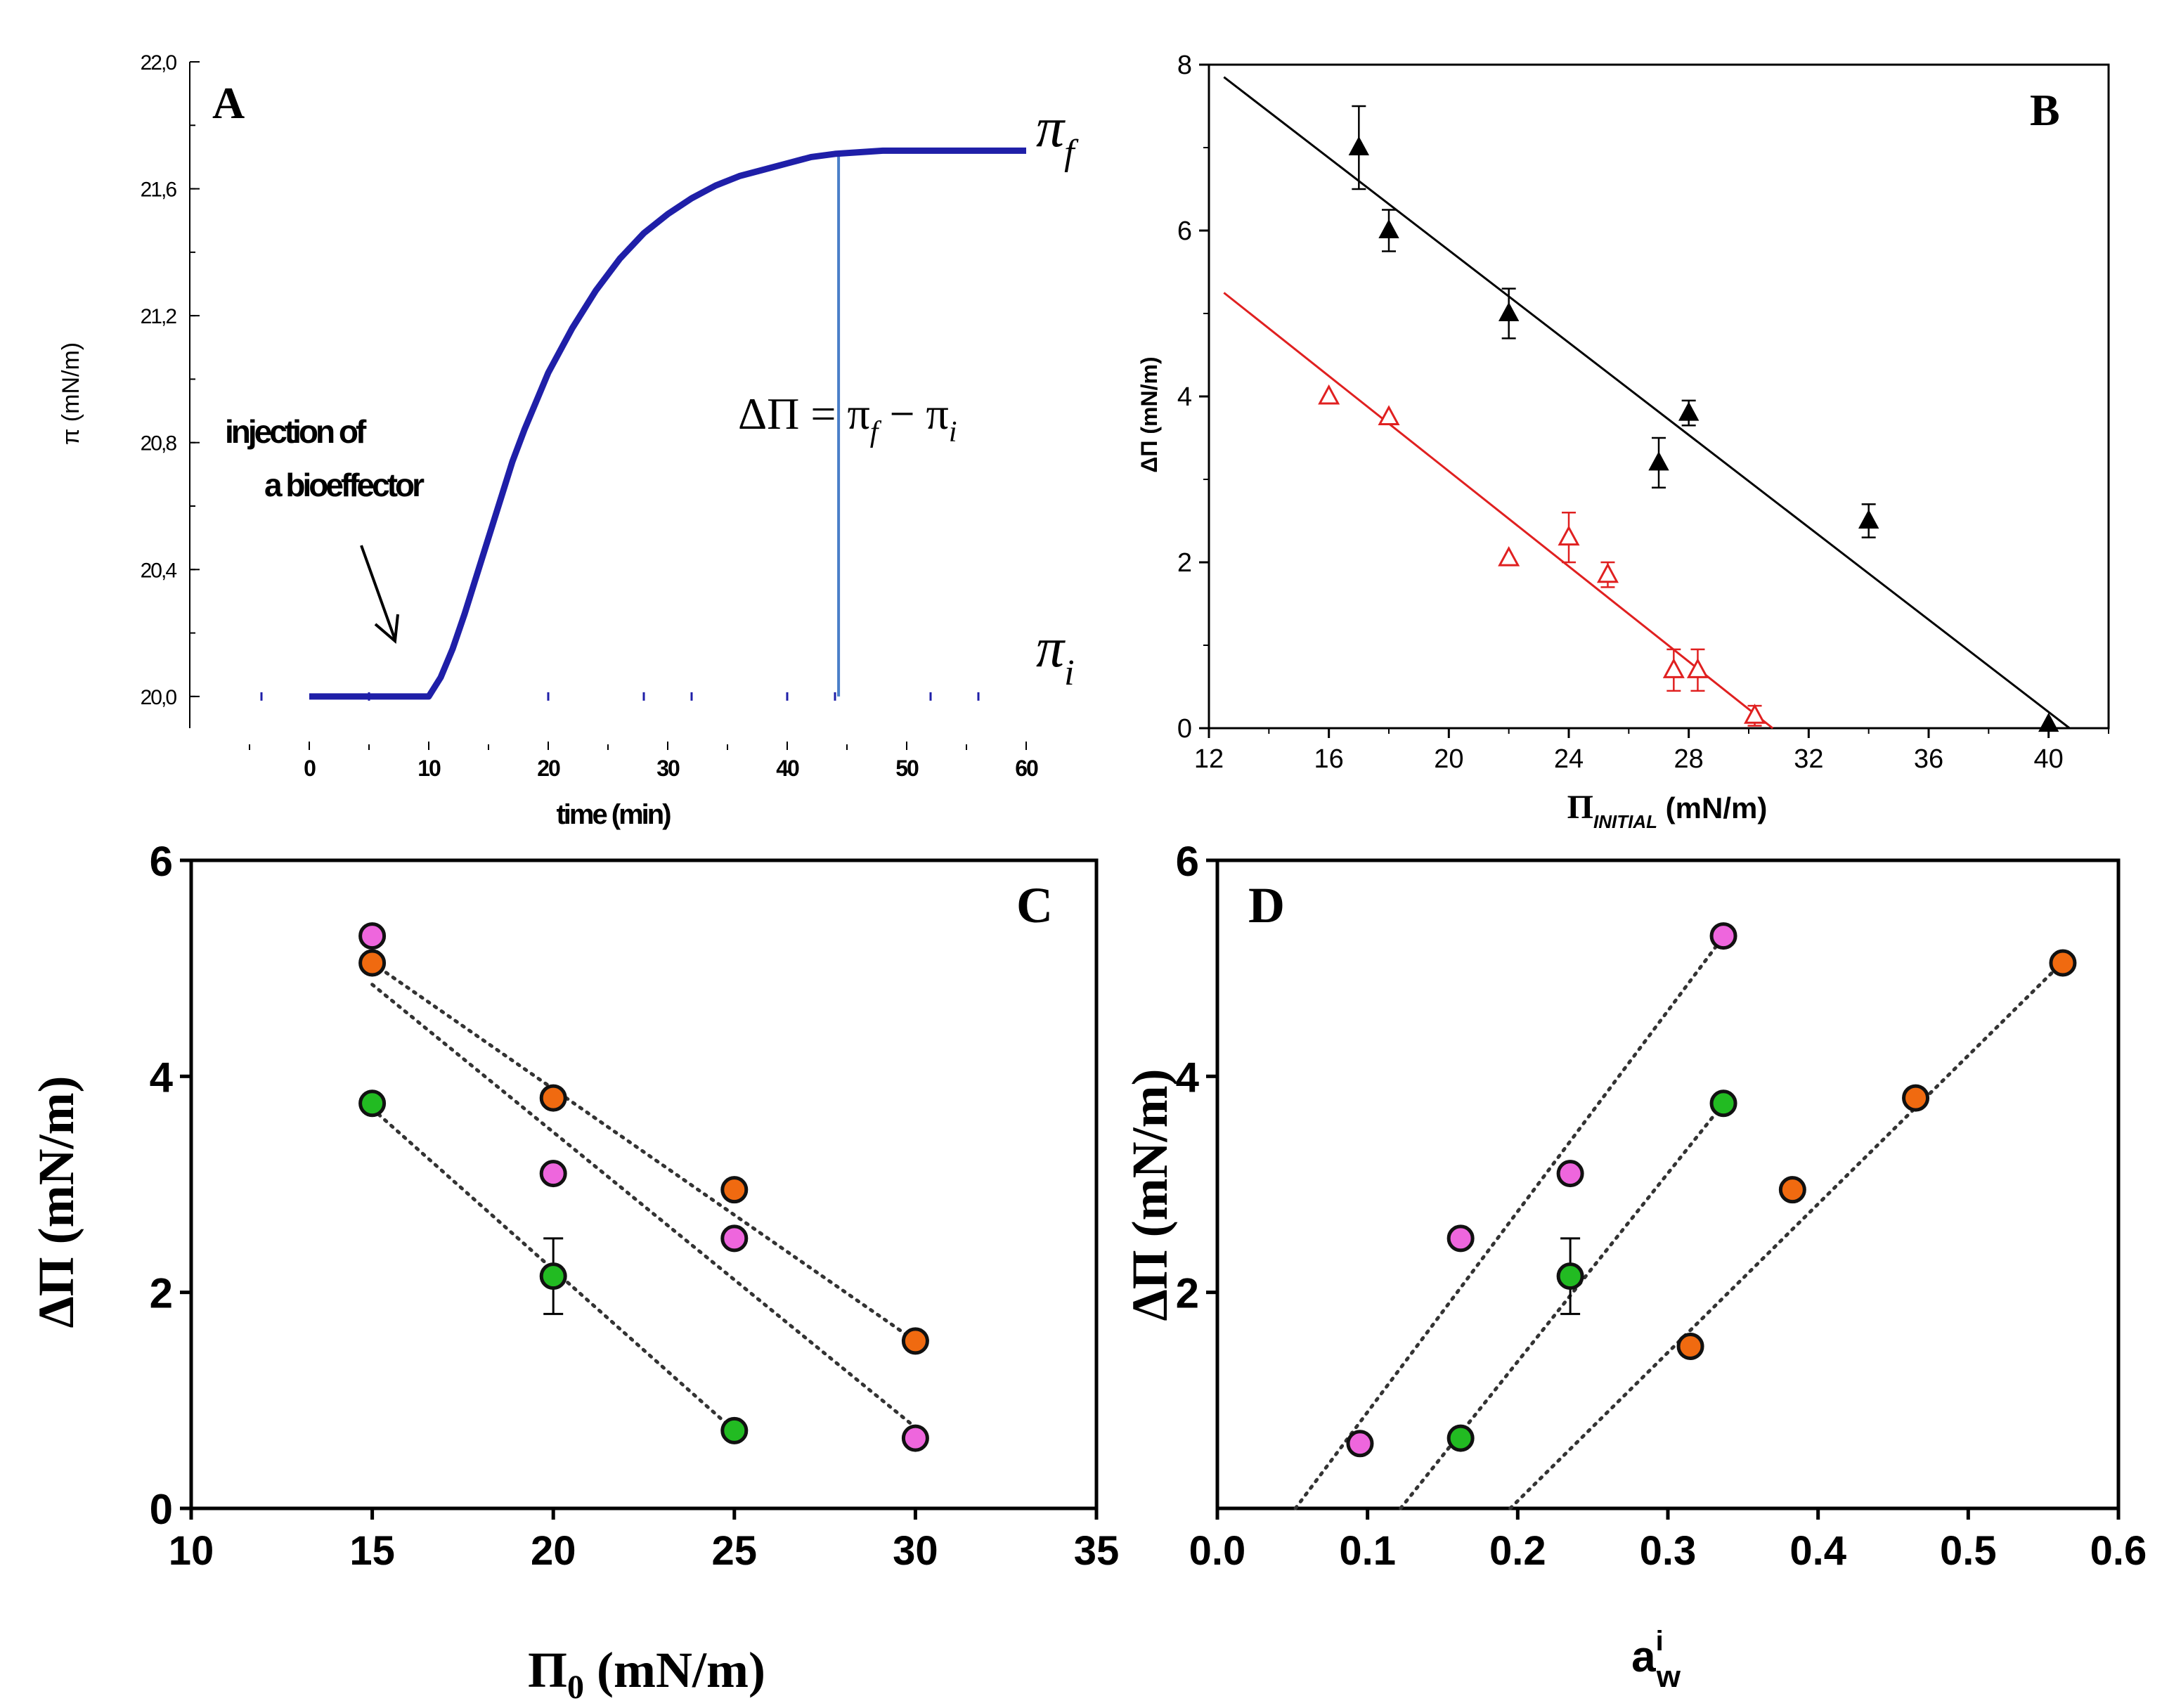  I want to click on panel-b-y-axis-label: ΔΠ (mN/m), so click(1149, 414).